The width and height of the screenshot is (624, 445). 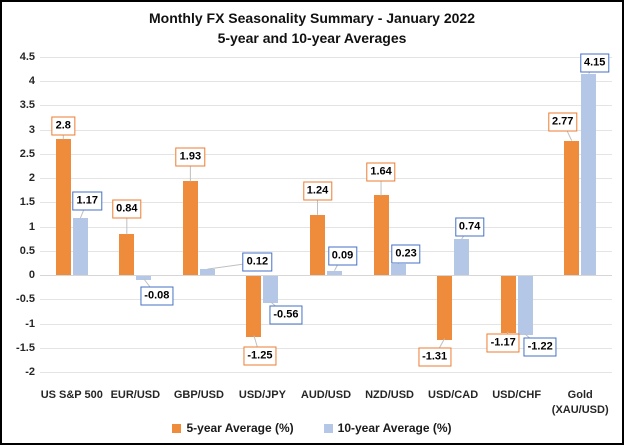 What do you see at coordinates (342, 256) in the screenshot?
I see `data-label-10-year: 0.09` at bounding box center [342, 256].